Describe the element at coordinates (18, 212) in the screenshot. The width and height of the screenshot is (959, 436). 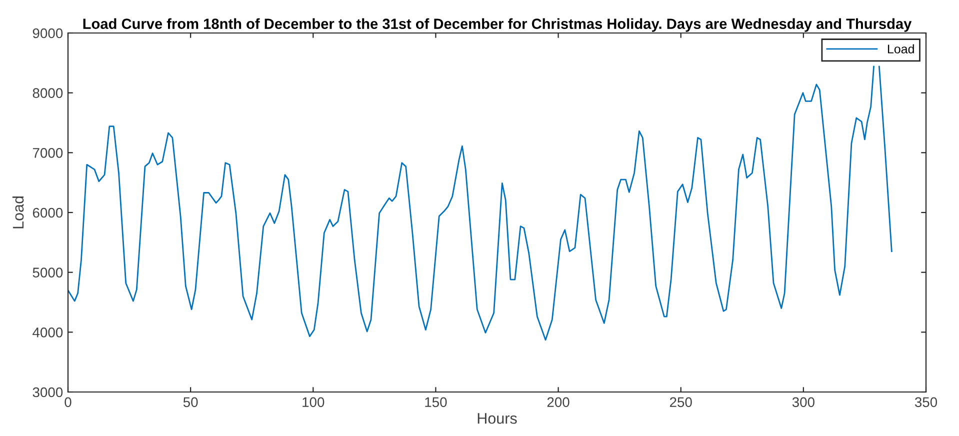
I see `y-axis-title: Load` at that location.